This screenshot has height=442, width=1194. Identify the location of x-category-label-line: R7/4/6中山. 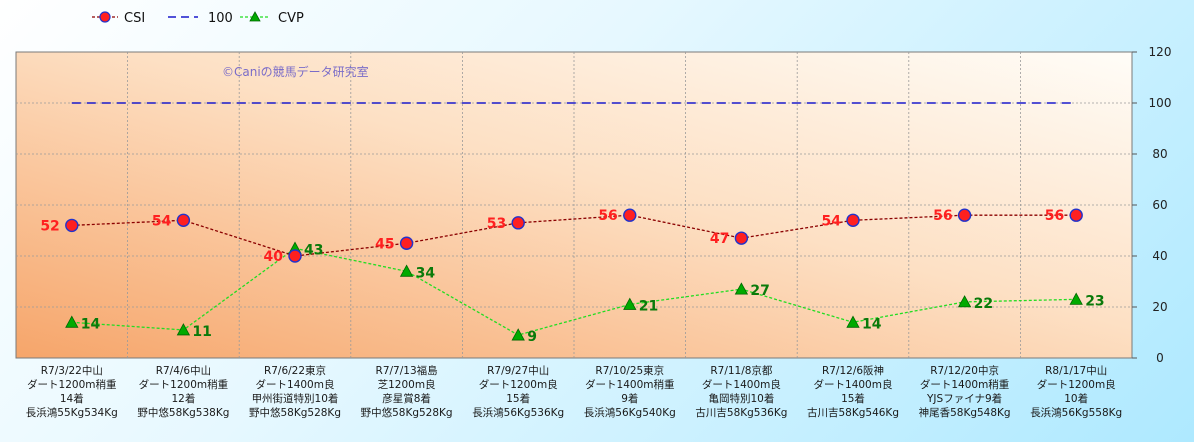
(183, 370).